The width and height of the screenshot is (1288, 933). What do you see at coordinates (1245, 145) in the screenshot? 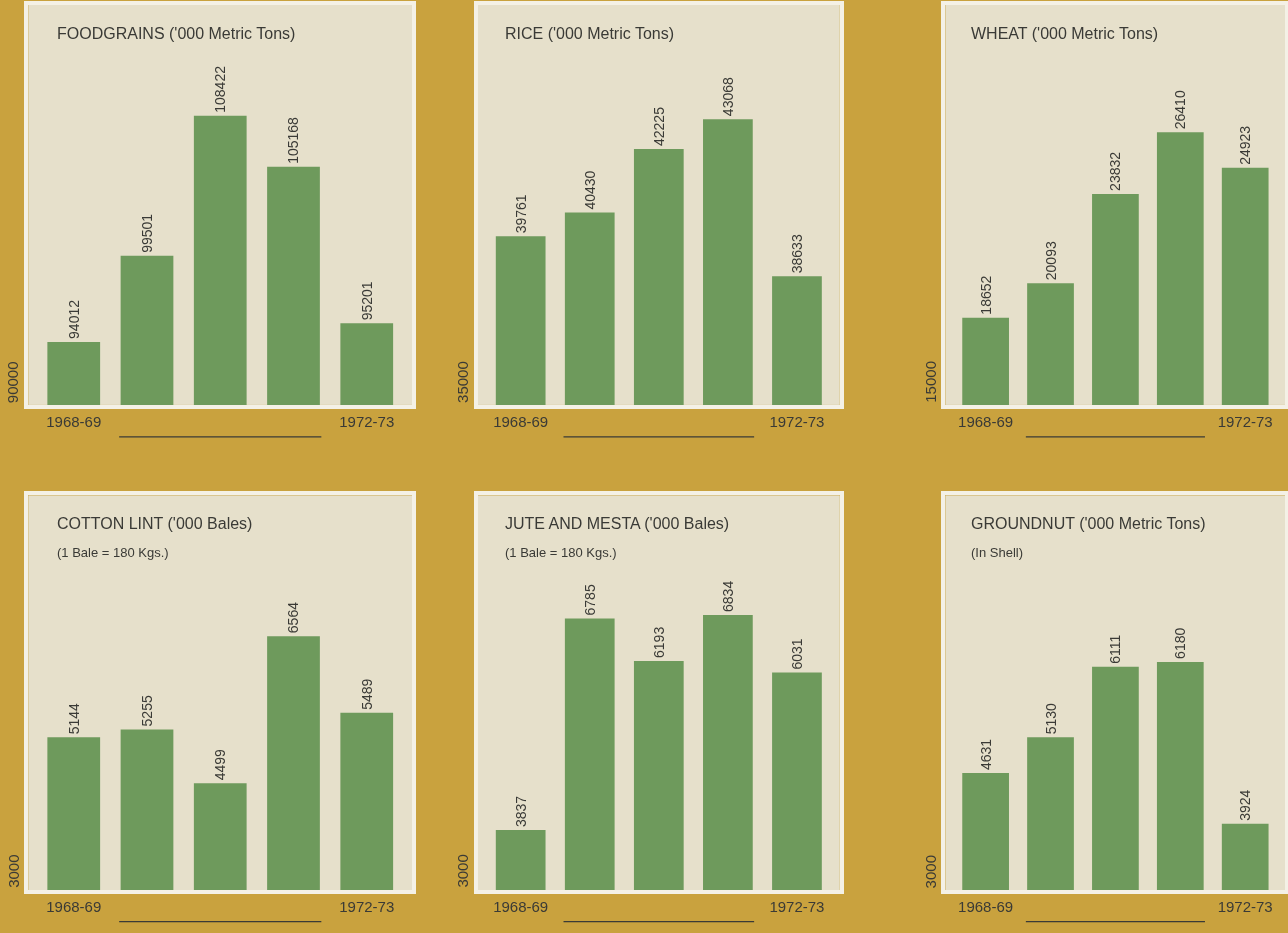
I see `data-label: 24923` at bounding box center [1245, 145].